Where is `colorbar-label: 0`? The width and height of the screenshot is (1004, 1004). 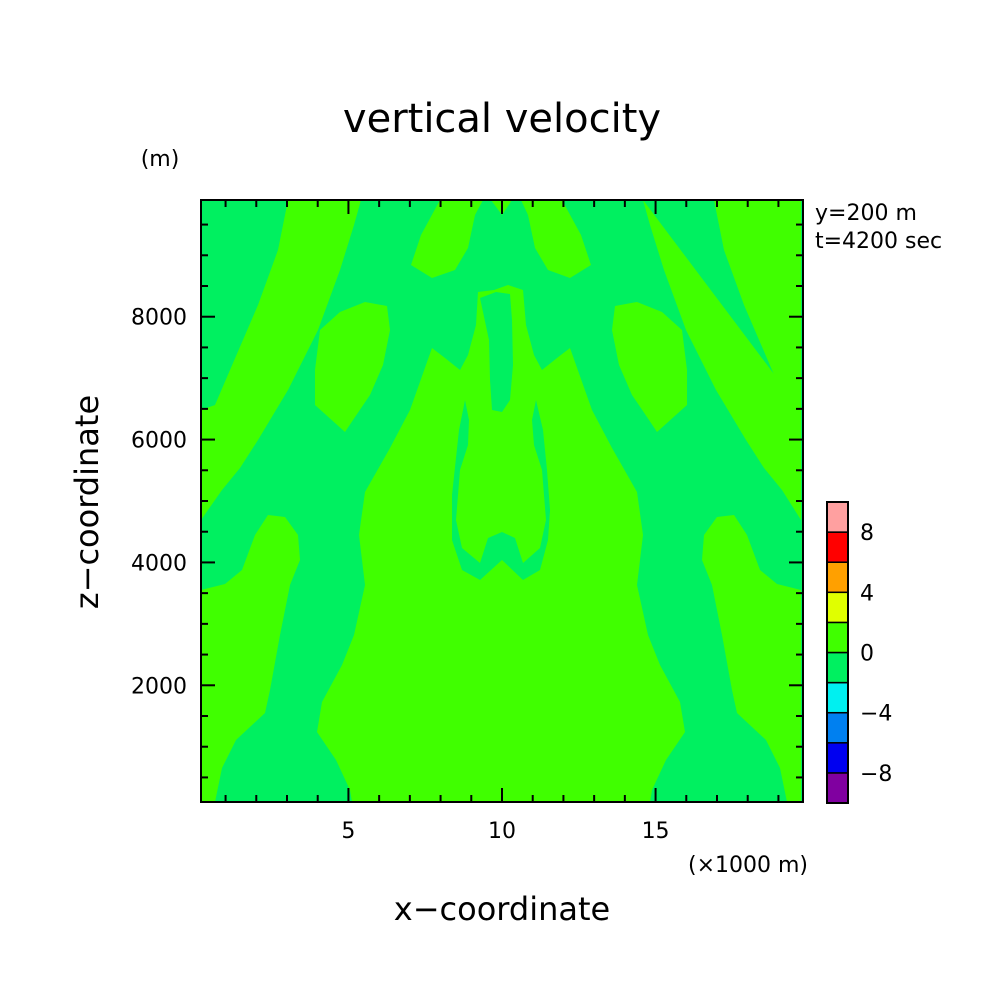
colorbar-label: 0 is located at coordinates (867, 654).